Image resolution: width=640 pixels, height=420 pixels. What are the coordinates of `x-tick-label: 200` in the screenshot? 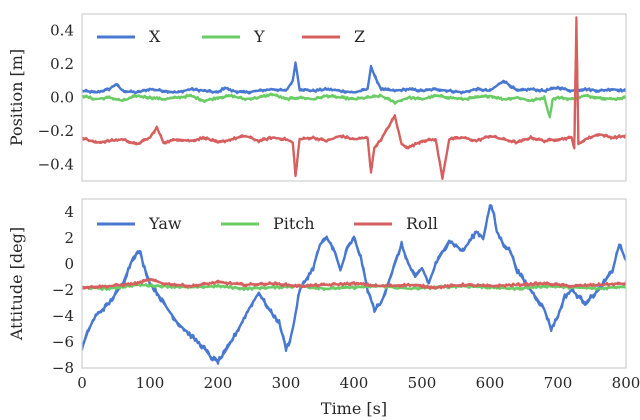 It's located at (218, 383).